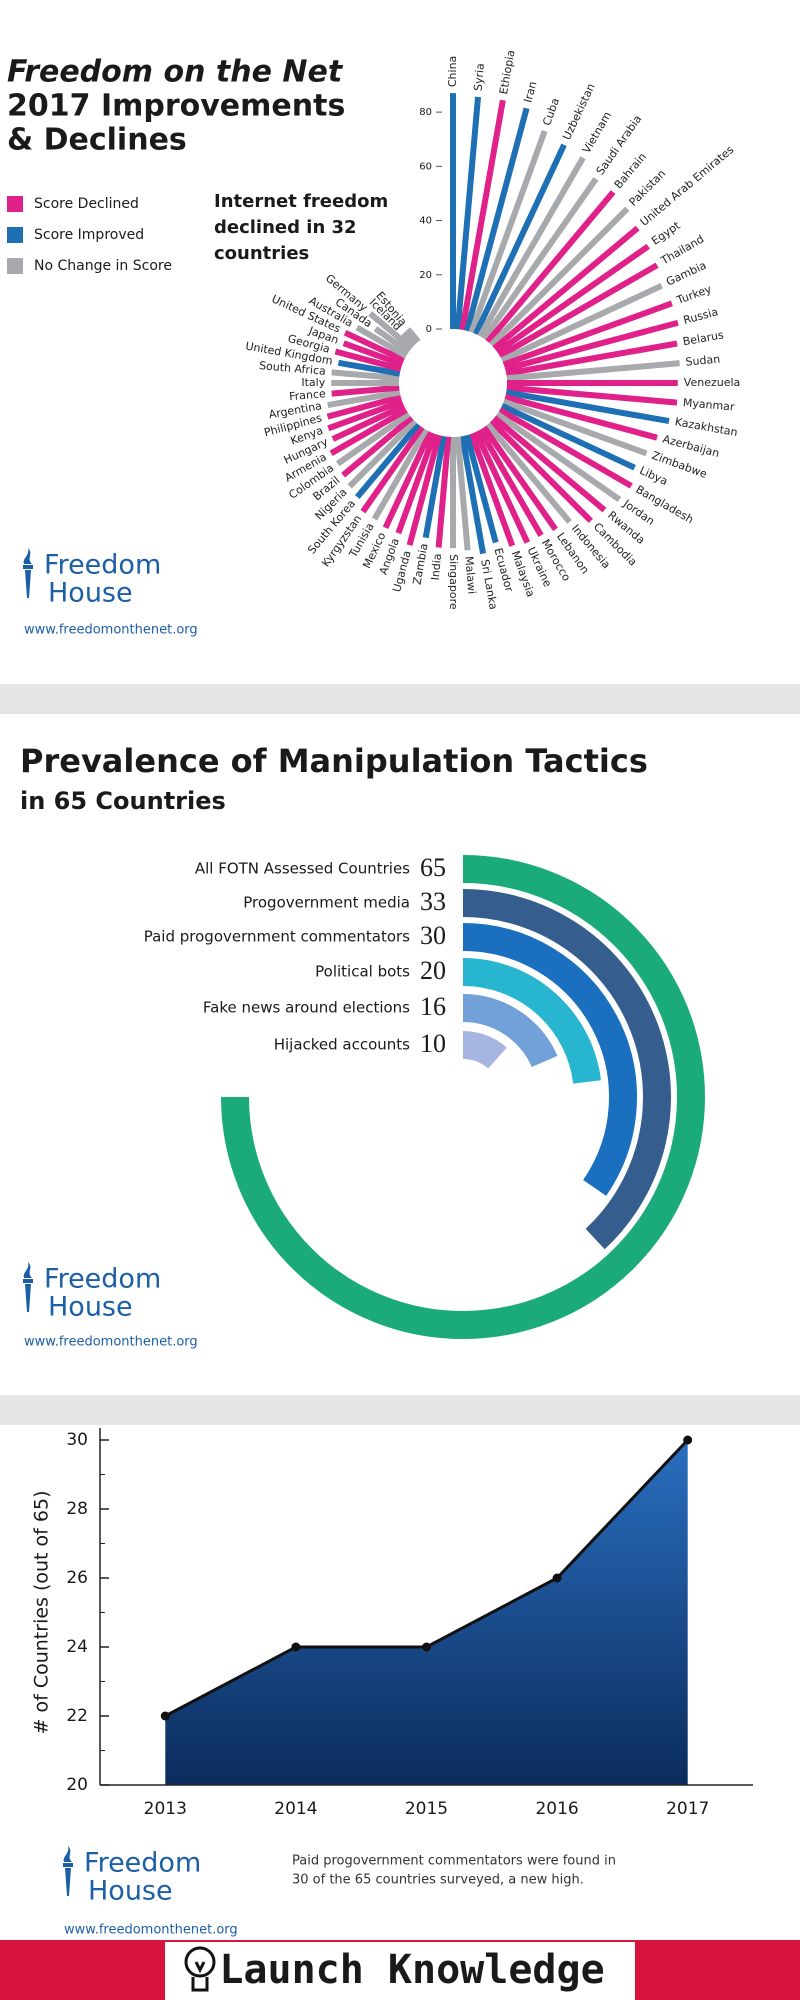  What do you see at coordinates (261, 253) in the screenshot?
I see `subtitle: countries` at bounding box center [261, 253].